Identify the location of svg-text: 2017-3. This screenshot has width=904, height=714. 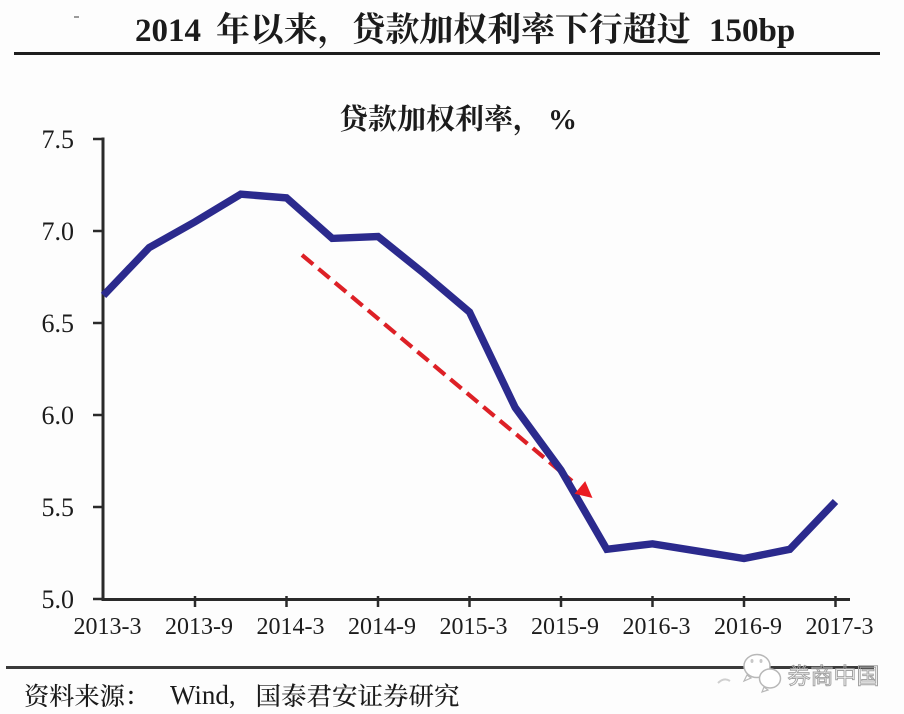
(840, 627).